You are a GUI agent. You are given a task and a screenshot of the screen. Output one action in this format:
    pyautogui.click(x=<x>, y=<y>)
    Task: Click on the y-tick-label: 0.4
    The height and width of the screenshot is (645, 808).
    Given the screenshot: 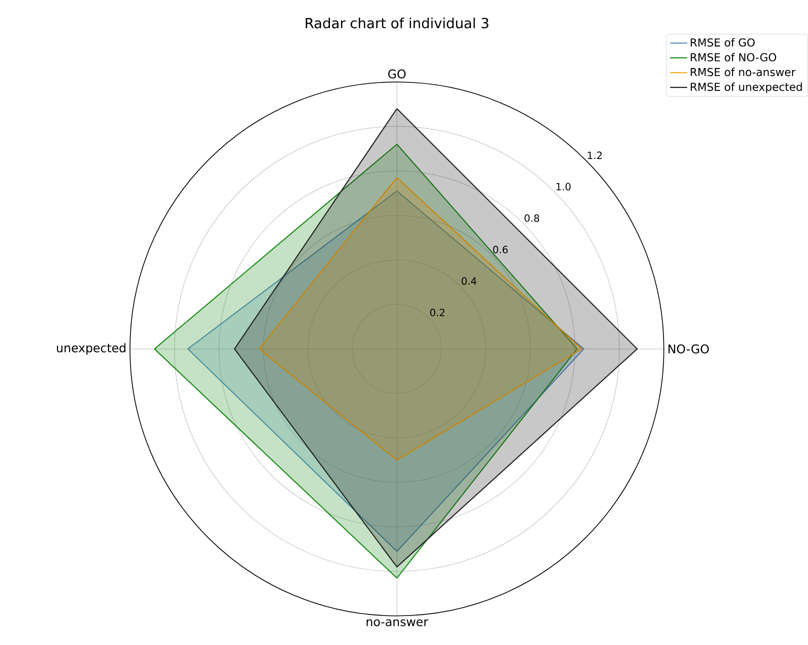 What is the action you would take?
    pyautogui.click(x=469, y=281)
    